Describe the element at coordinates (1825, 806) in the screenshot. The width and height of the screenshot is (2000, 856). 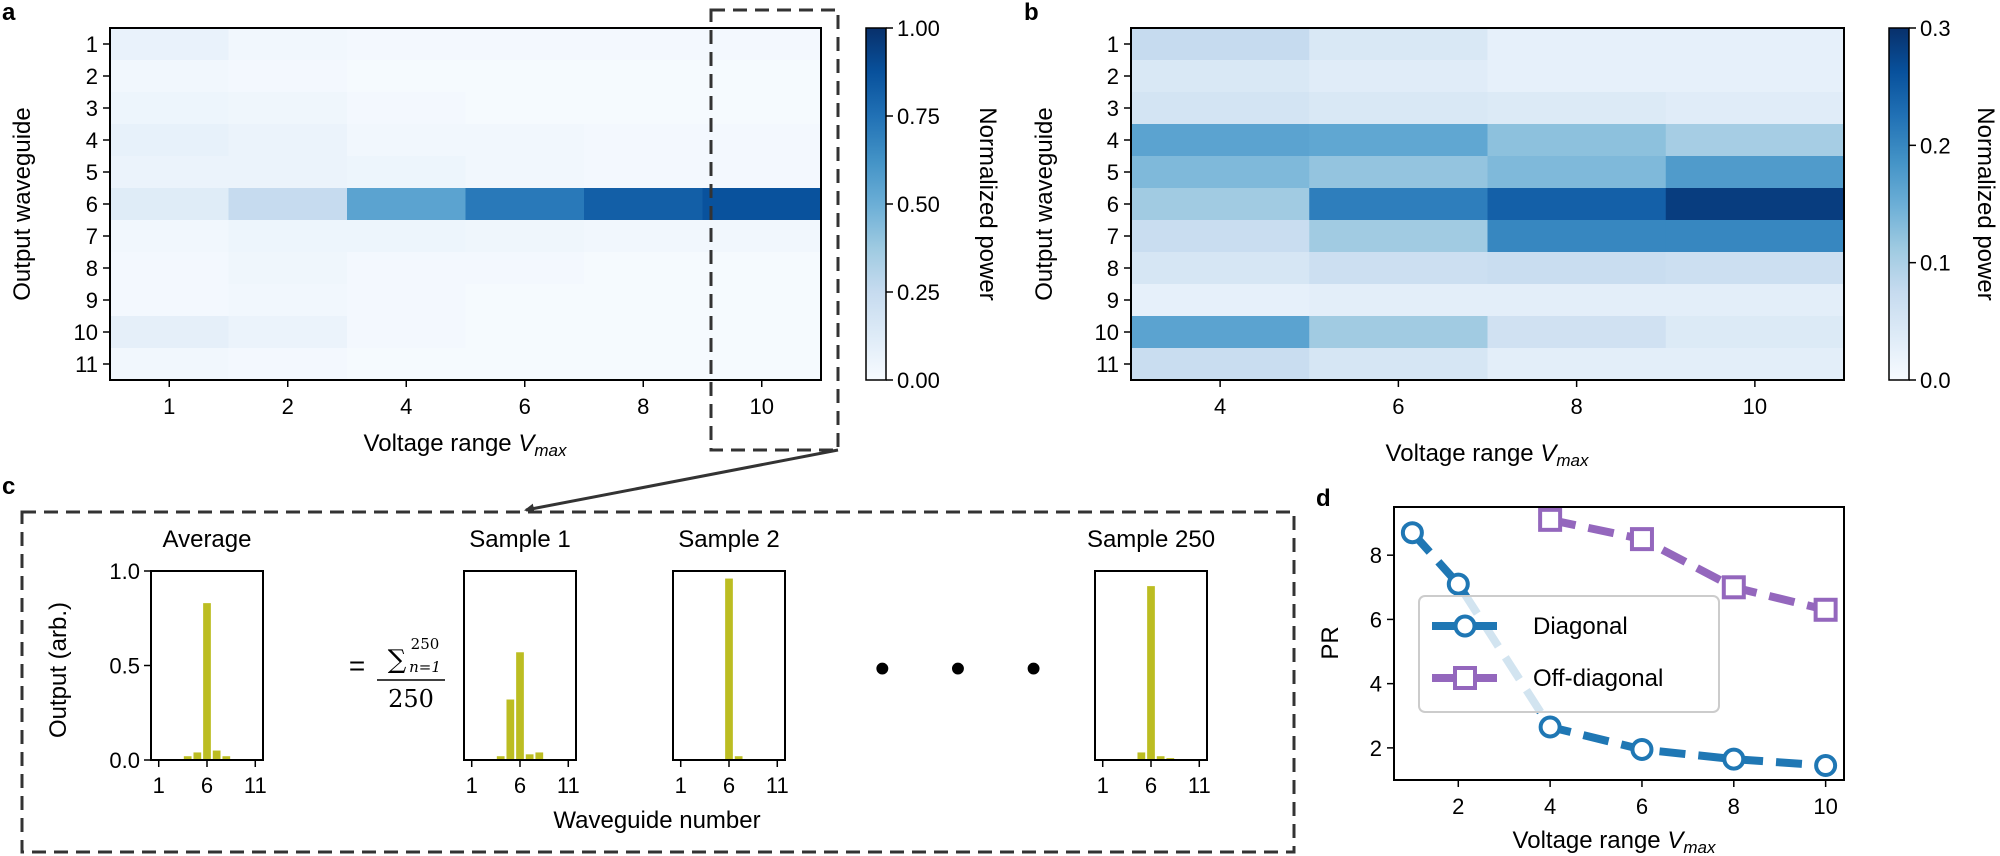
I see `x-tick-label: 10` at that location.